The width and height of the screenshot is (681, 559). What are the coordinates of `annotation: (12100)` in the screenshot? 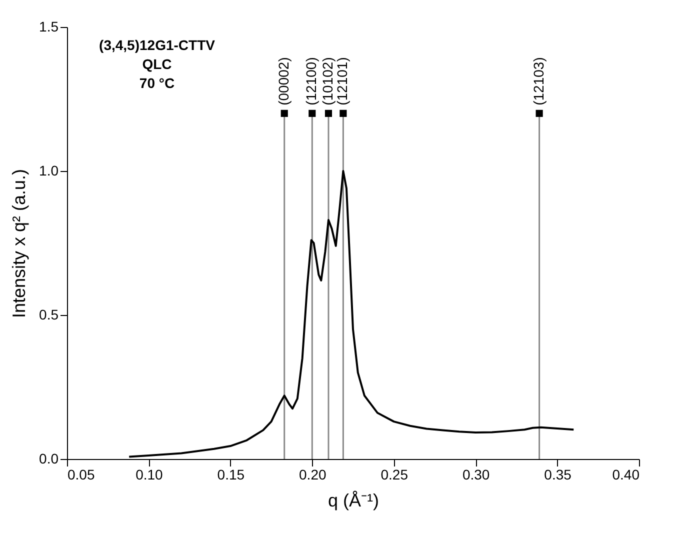 It's located at (311, 81).